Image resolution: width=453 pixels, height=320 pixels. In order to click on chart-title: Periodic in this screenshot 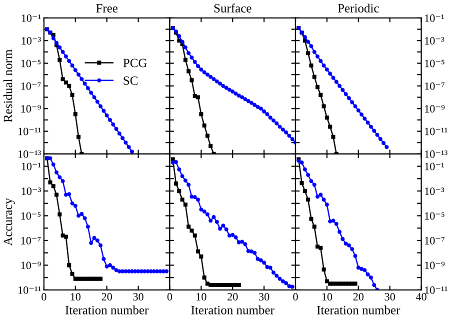, I will do `click(358, 8)`.